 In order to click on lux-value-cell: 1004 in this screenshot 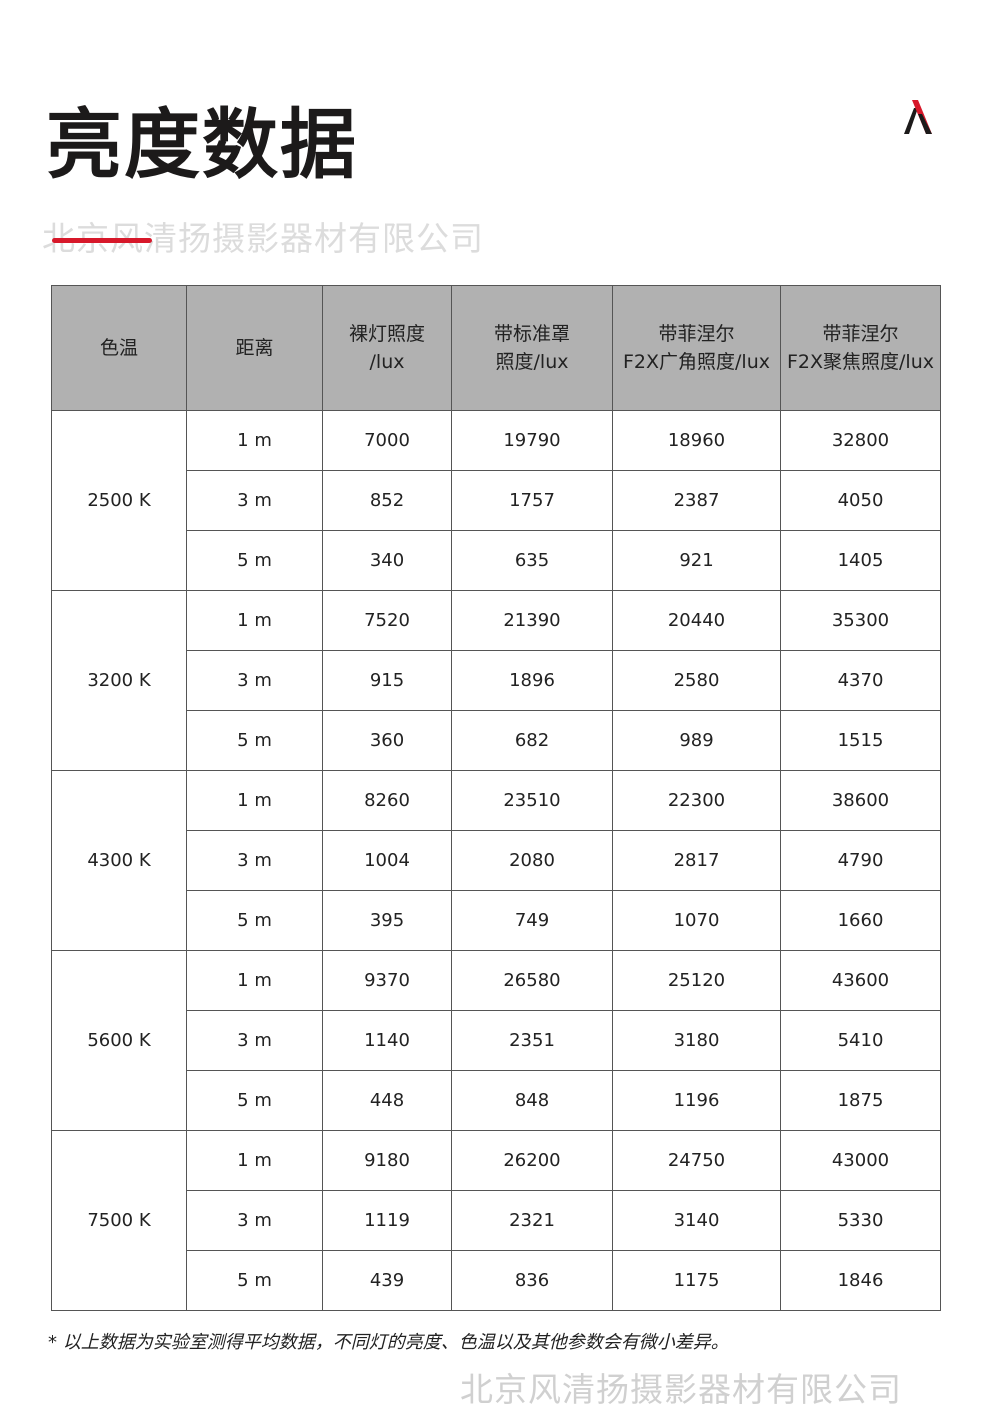, I will do `click(387, 860)`.